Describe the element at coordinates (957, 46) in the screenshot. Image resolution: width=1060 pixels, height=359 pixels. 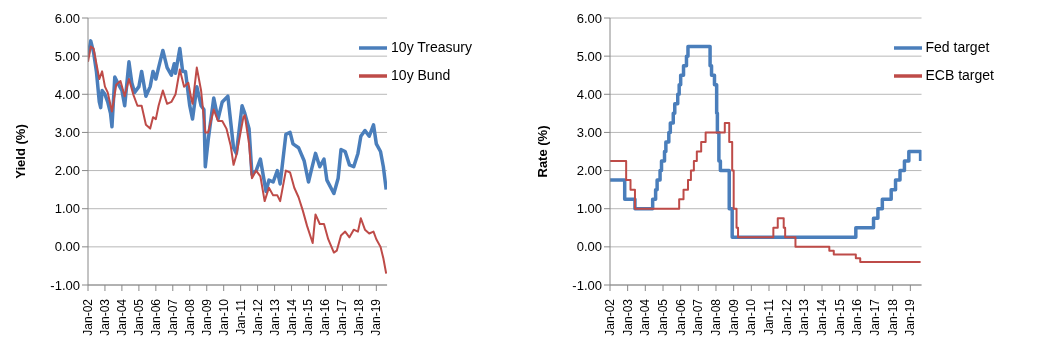
I see `legend-label: Fed target` at that location.